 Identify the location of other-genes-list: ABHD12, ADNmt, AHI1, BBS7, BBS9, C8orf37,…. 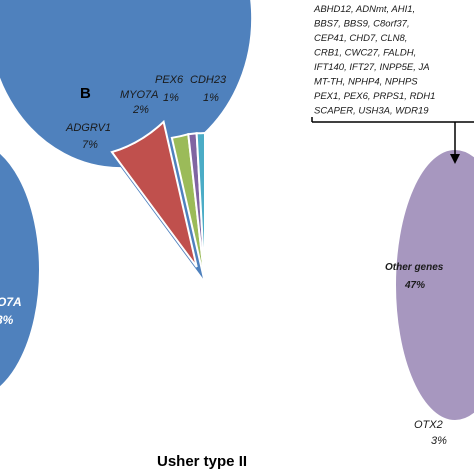
(374, 60).